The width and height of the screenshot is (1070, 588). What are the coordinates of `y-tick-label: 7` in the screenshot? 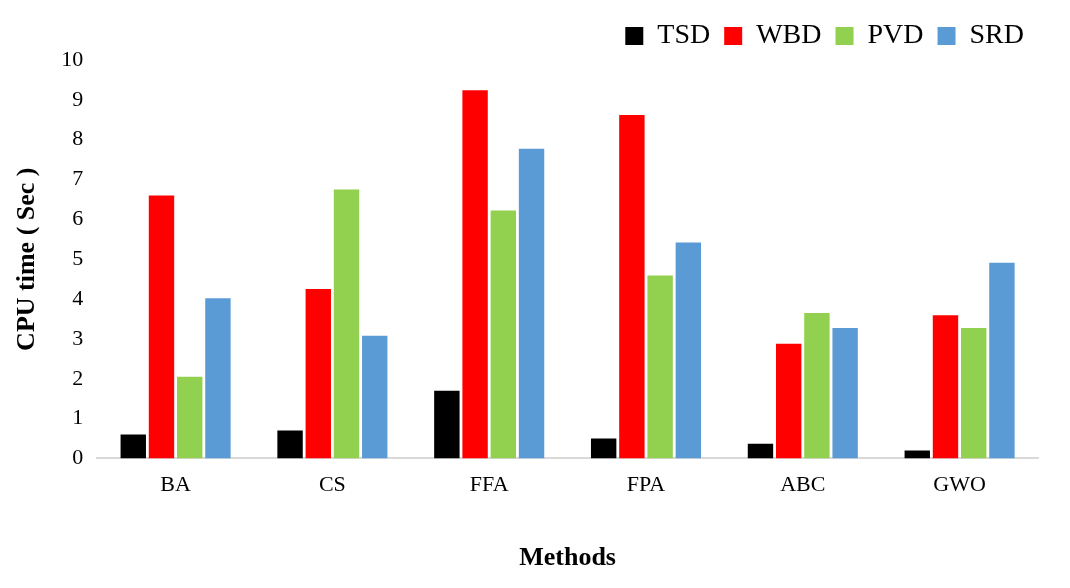 It's located at (78, 178).